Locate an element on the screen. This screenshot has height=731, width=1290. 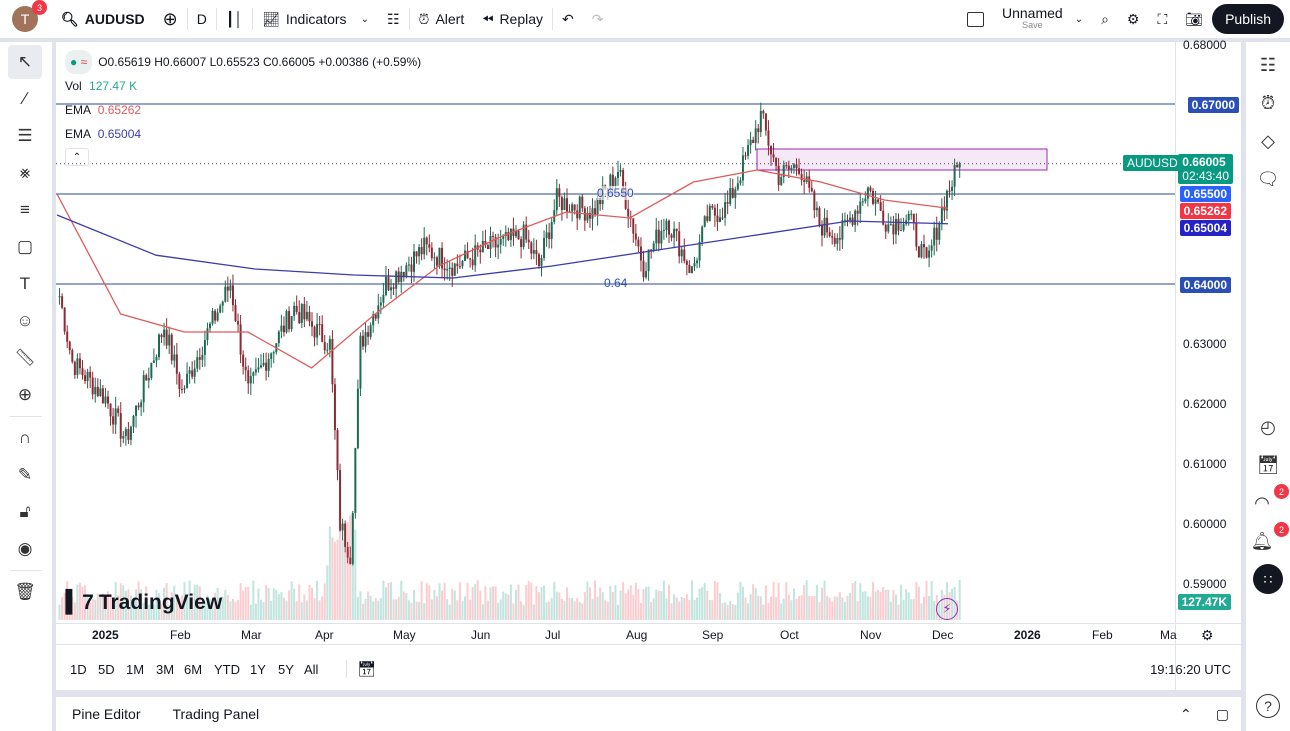
measure-tool: 📏︎ is located at coordinates (25, 358).